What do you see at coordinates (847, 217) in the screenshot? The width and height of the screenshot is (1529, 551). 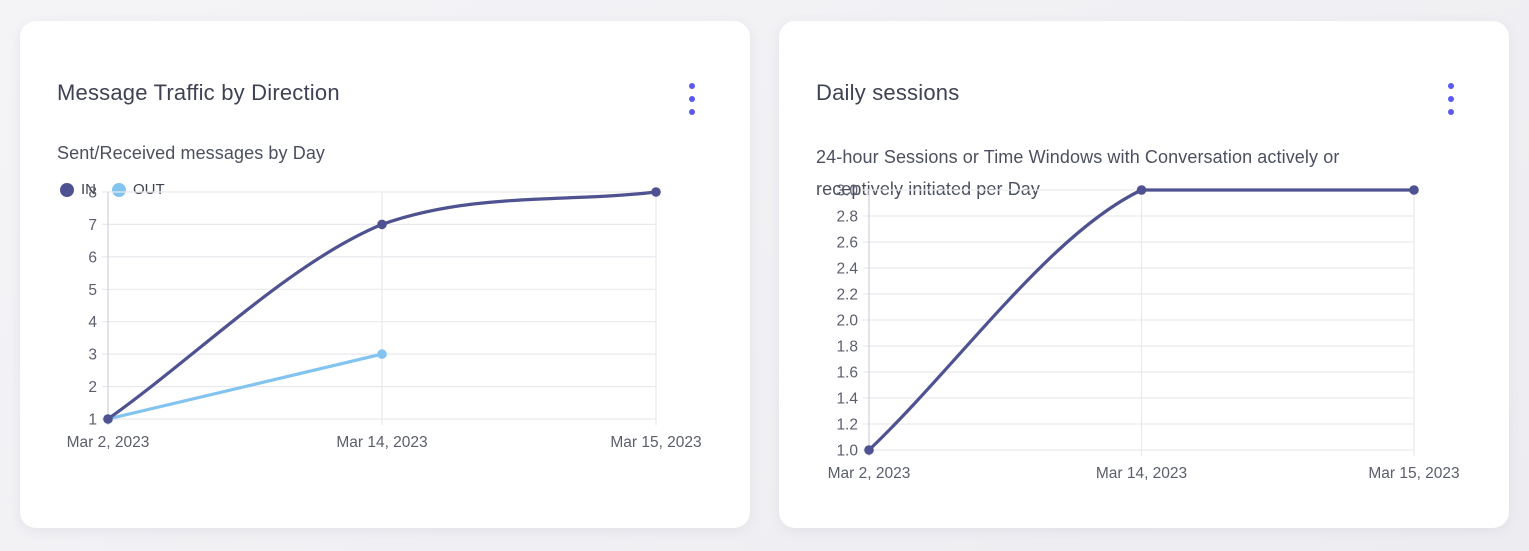 I see `svg-text: 2.8` at bounding box center [847, 217].